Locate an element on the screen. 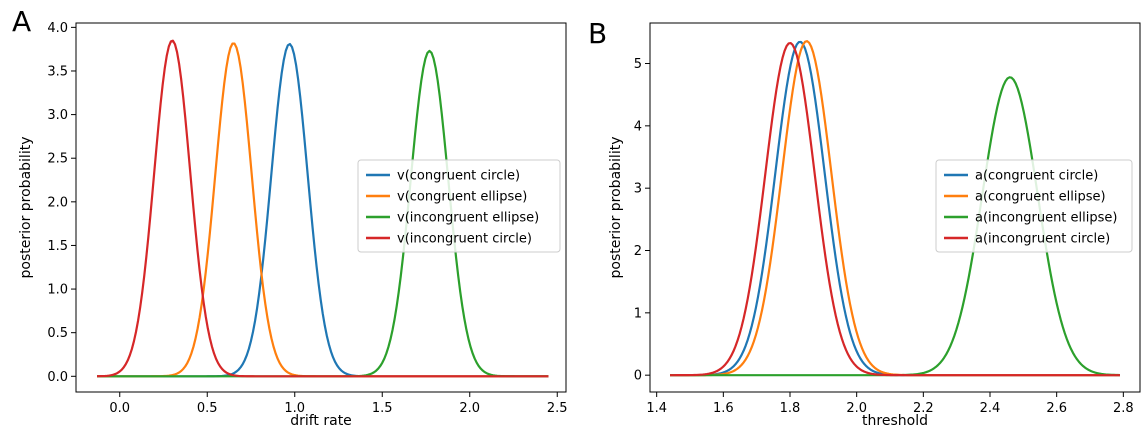  x-tick-label: 2.2 is located at coordinates (923, 408).